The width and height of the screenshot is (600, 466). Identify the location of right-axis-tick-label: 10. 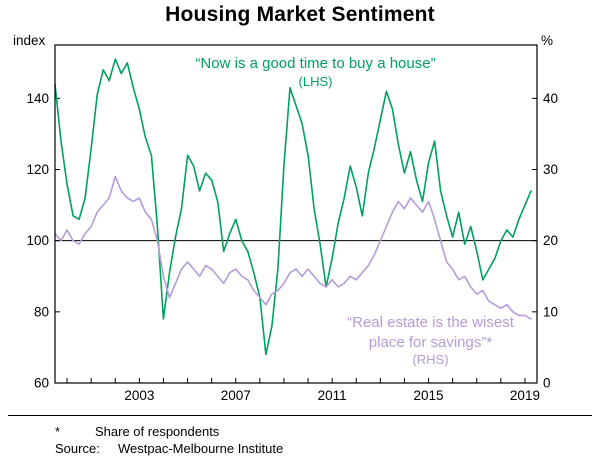
(550, 311).